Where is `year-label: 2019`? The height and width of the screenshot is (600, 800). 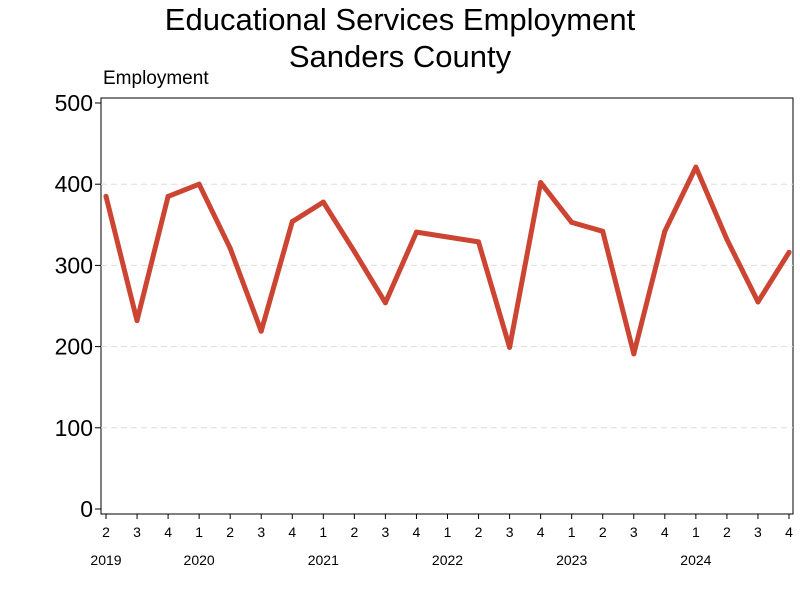
year-label: 2019 is located at coordinates (105, 560).